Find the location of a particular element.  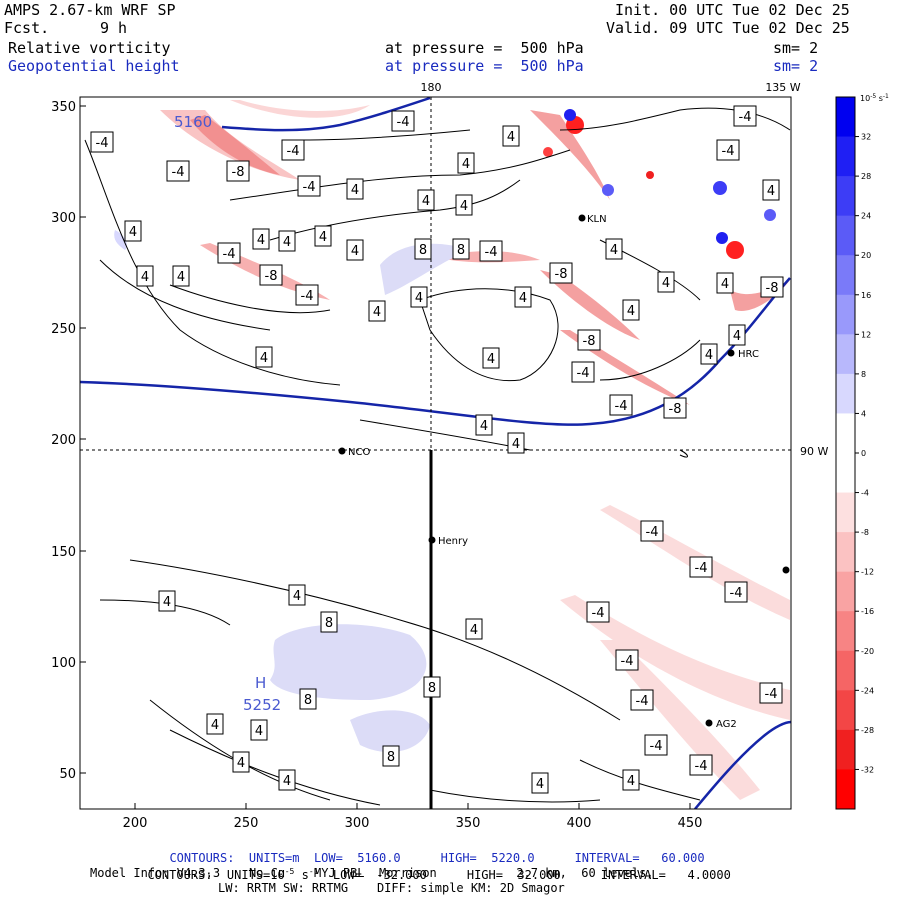

field2-level: at pressure = 500 hPa is located at coordinates (484, 66).